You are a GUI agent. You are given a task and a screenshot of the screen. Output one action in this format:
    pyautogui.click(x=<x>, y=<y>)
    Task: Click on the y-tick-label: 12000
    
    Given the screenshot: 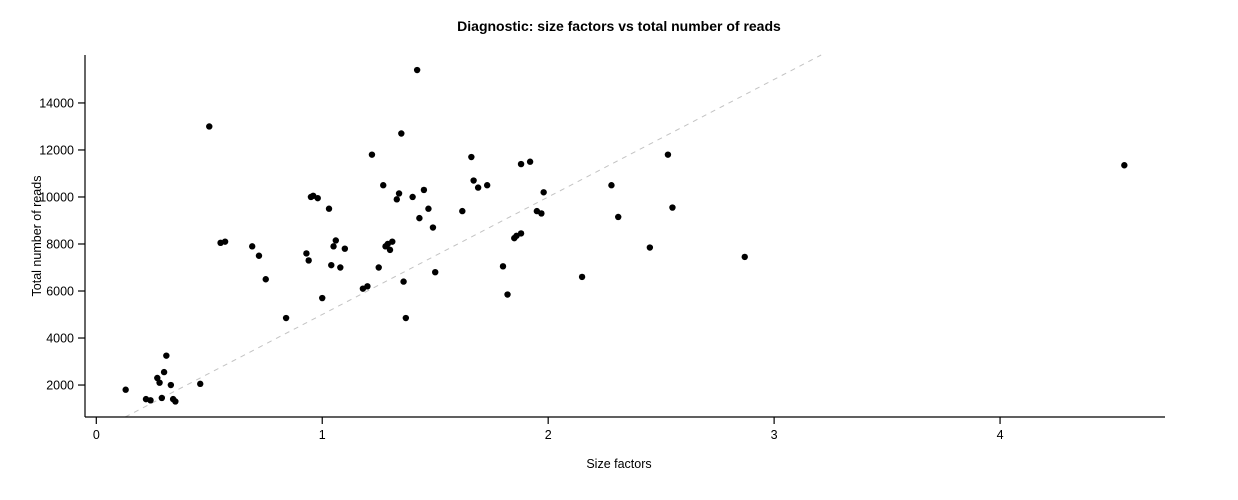 What is the action you would take?
    pyautogui.click(x=56, y=150)
    